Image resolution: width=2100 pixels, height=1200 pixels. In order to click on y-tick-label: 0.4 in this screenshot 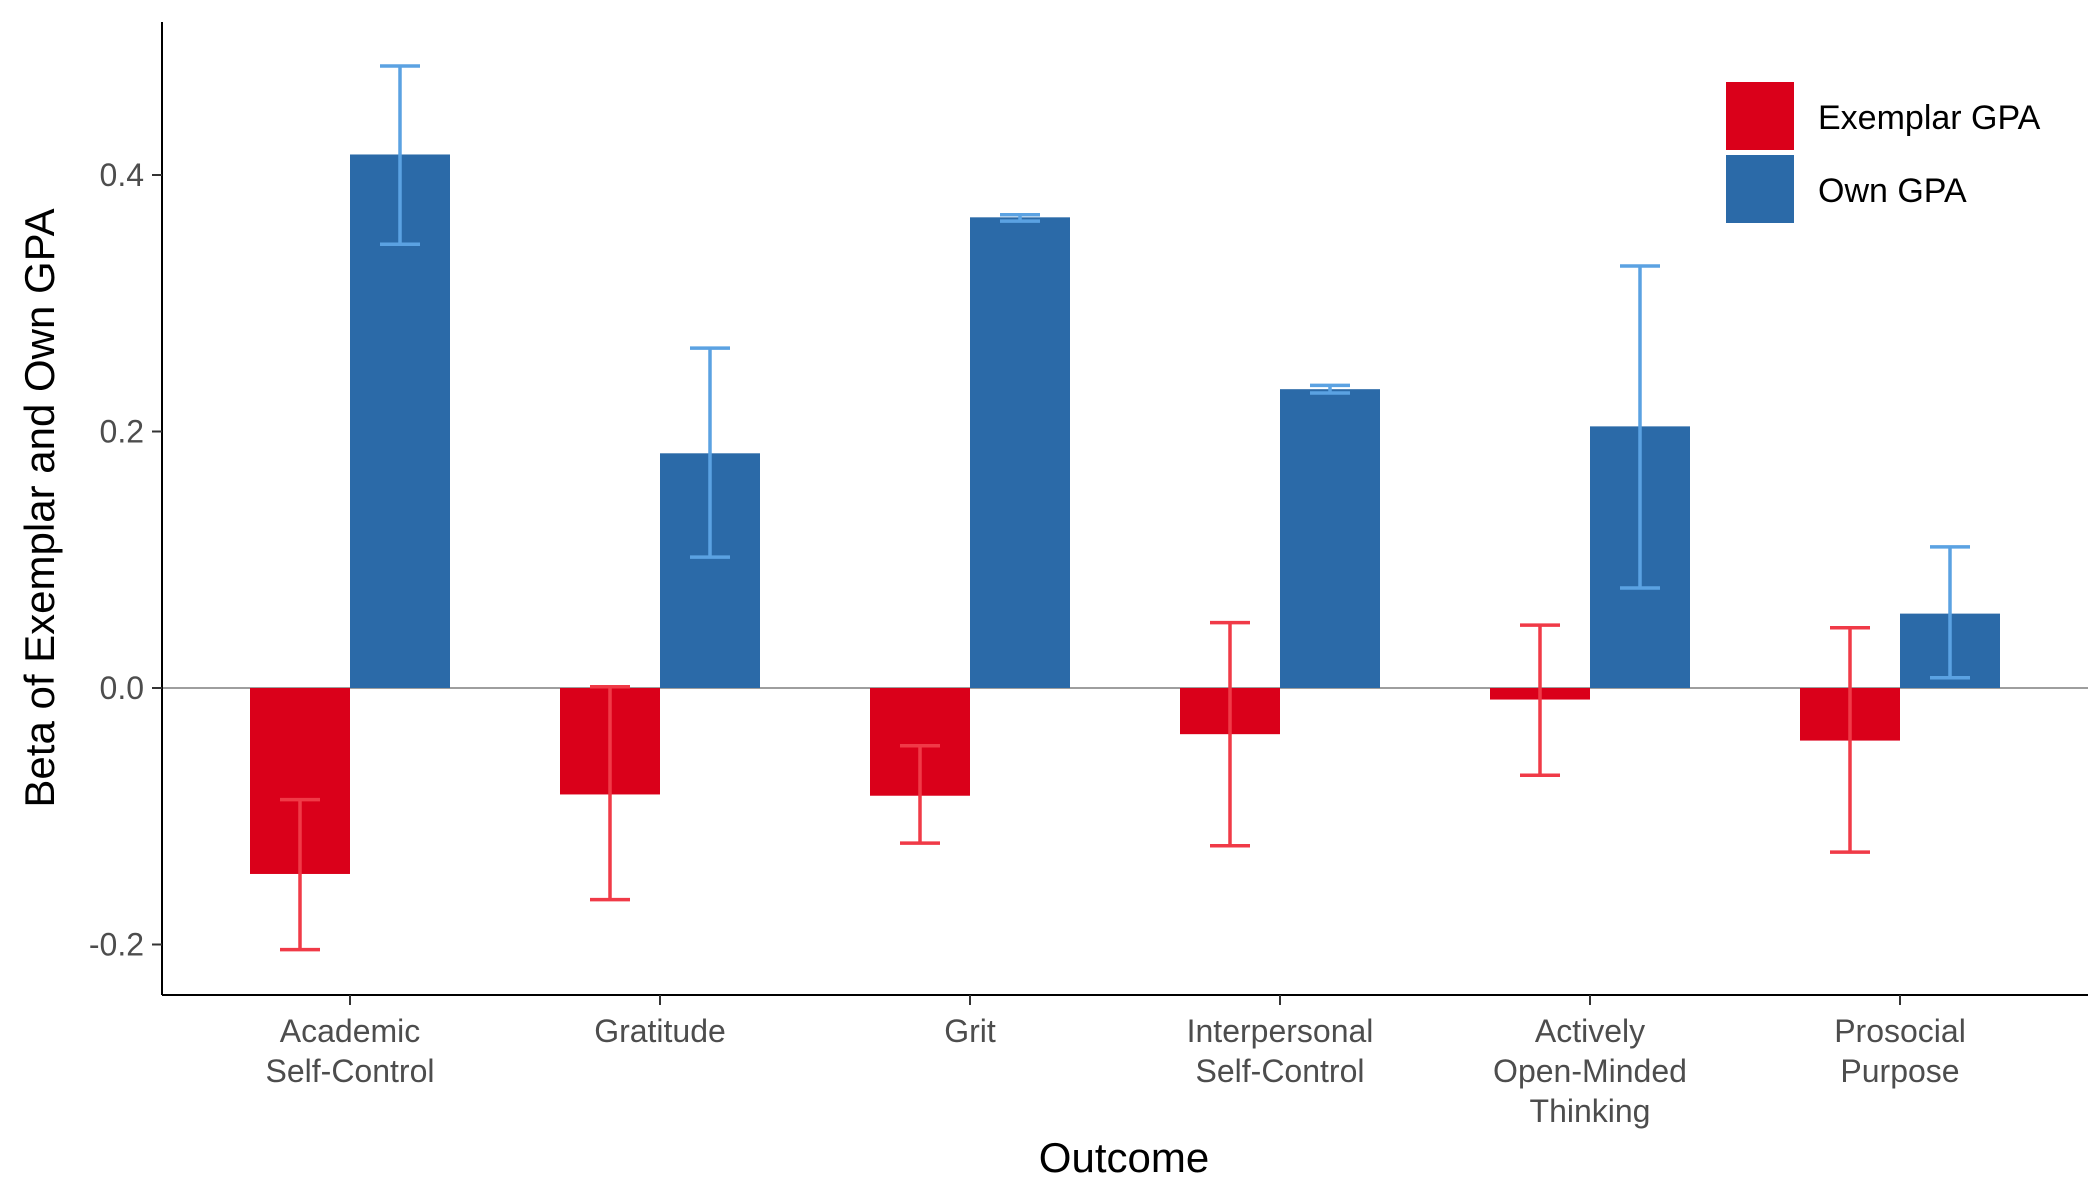, I will do `click(122, 175)`.